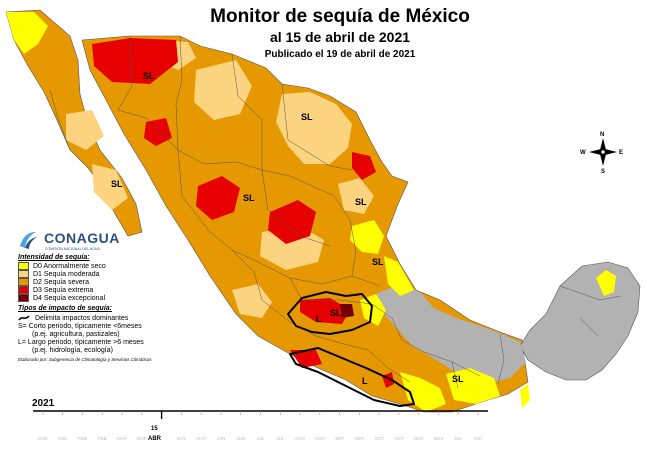  I want to click on legend-label: D4 Sequía excepcional, so click(69, 298).